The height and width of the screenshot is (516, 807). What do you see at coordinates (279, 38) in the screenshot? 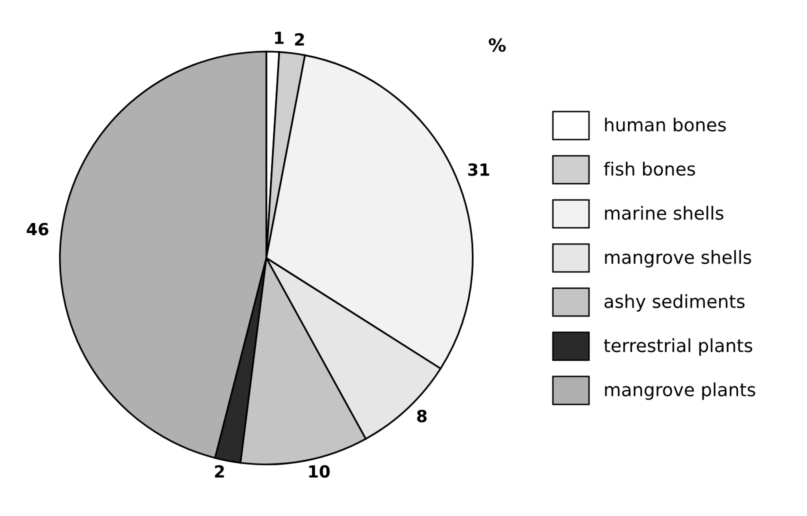
I see `data-label: 1` at bounding box center [279, 38].